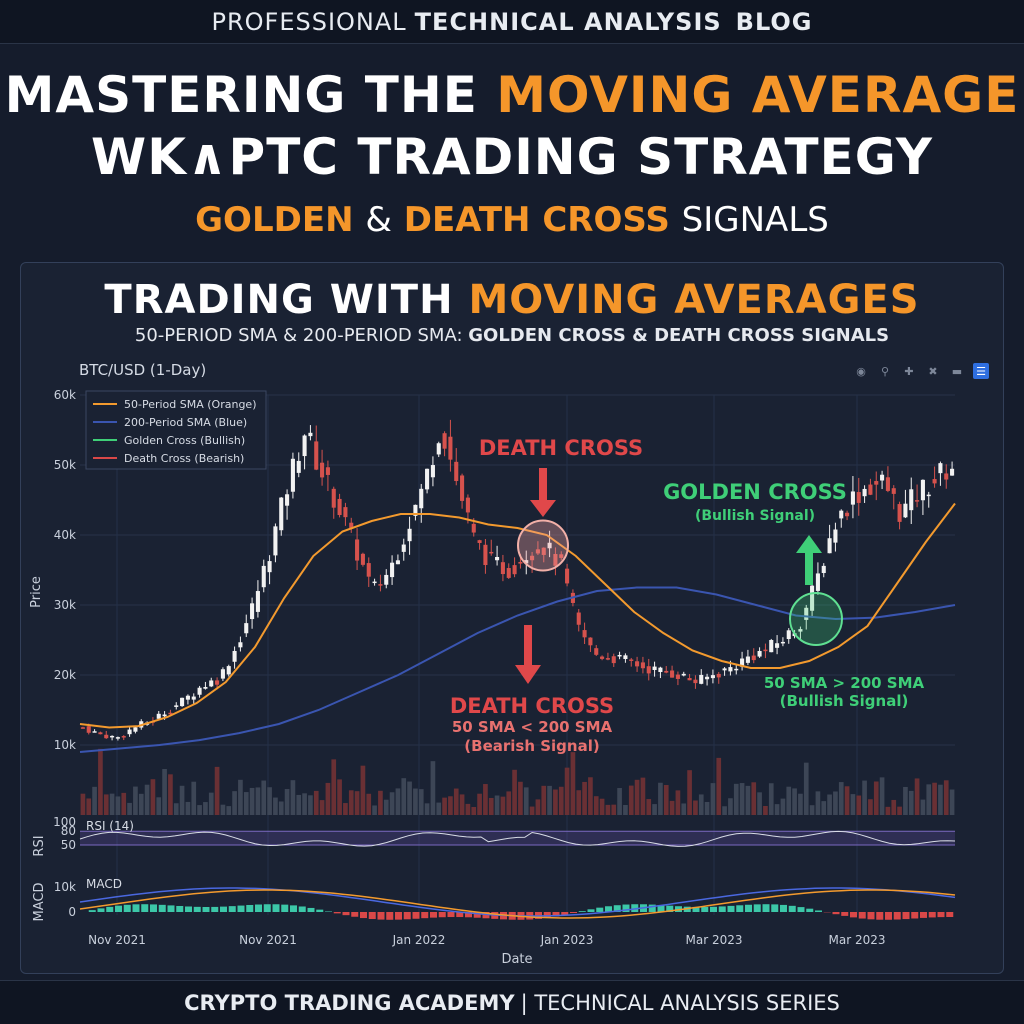 This screenshot has width=1024, height=1024. What do you see at coordinates (679, 335) in the screenshot?
I see `panel-subtitle-bold: GOLDEN CROSS & DEATH CROSS SIGNALS` at bounding box center [679, 335].